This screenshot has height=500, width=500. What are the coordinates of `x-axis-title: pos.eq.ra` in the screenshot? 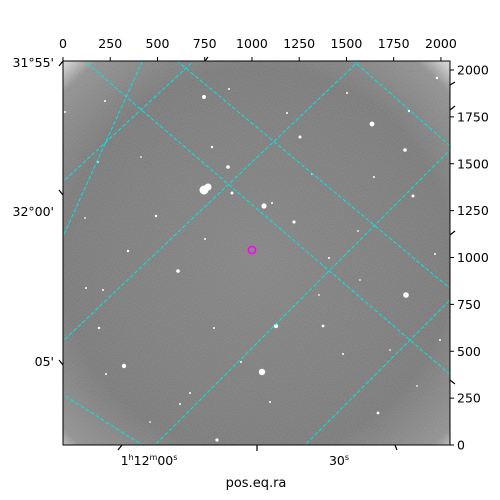 It's located at (256, 483).